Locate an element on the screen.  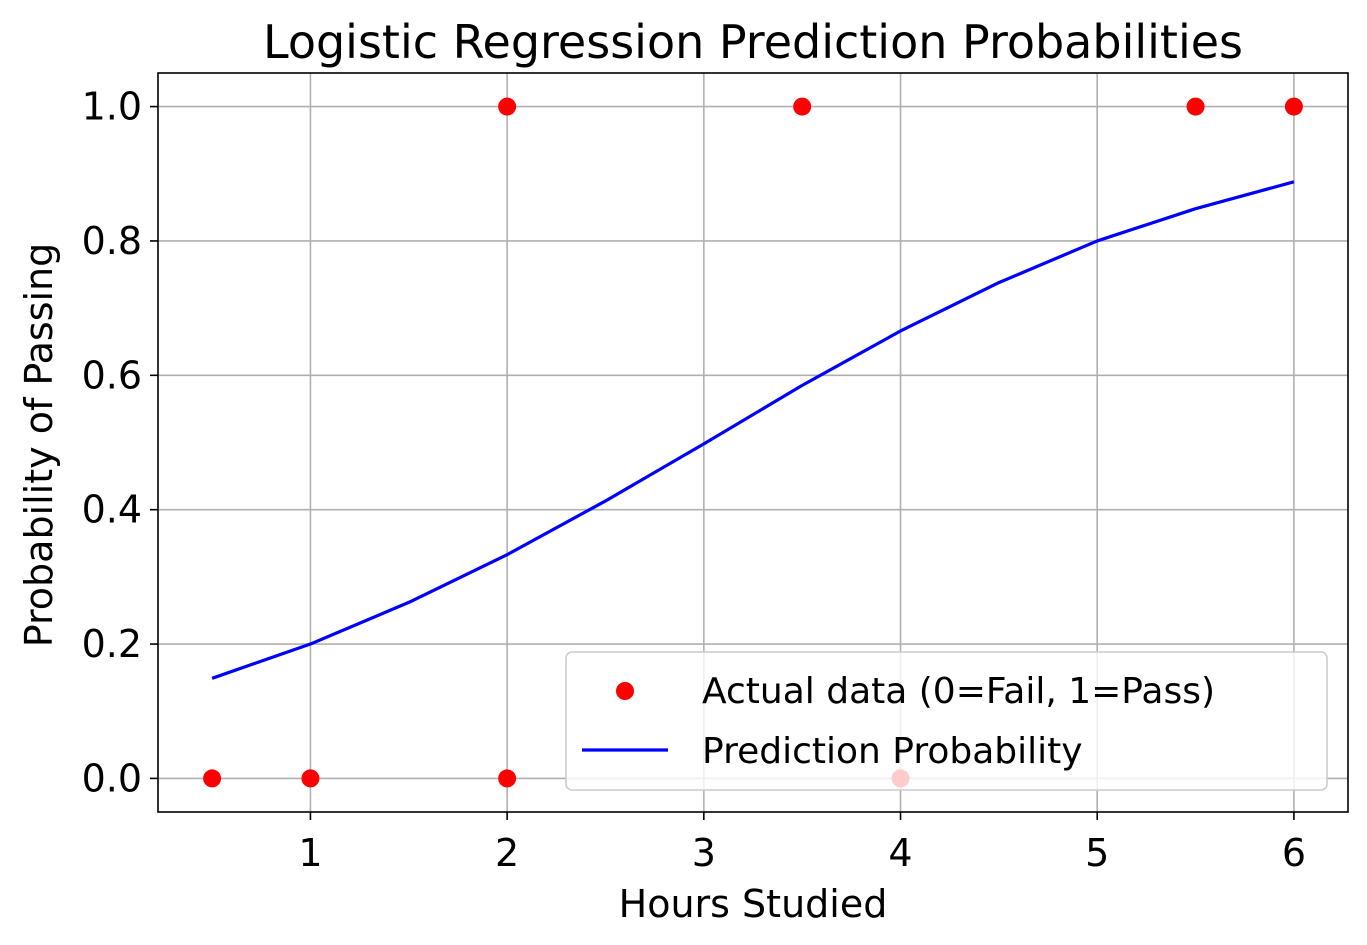
y-axis-ticks: 0.0 0.2 0.4 0.6 0.8 1.0 is located at coordinates (120, 442).